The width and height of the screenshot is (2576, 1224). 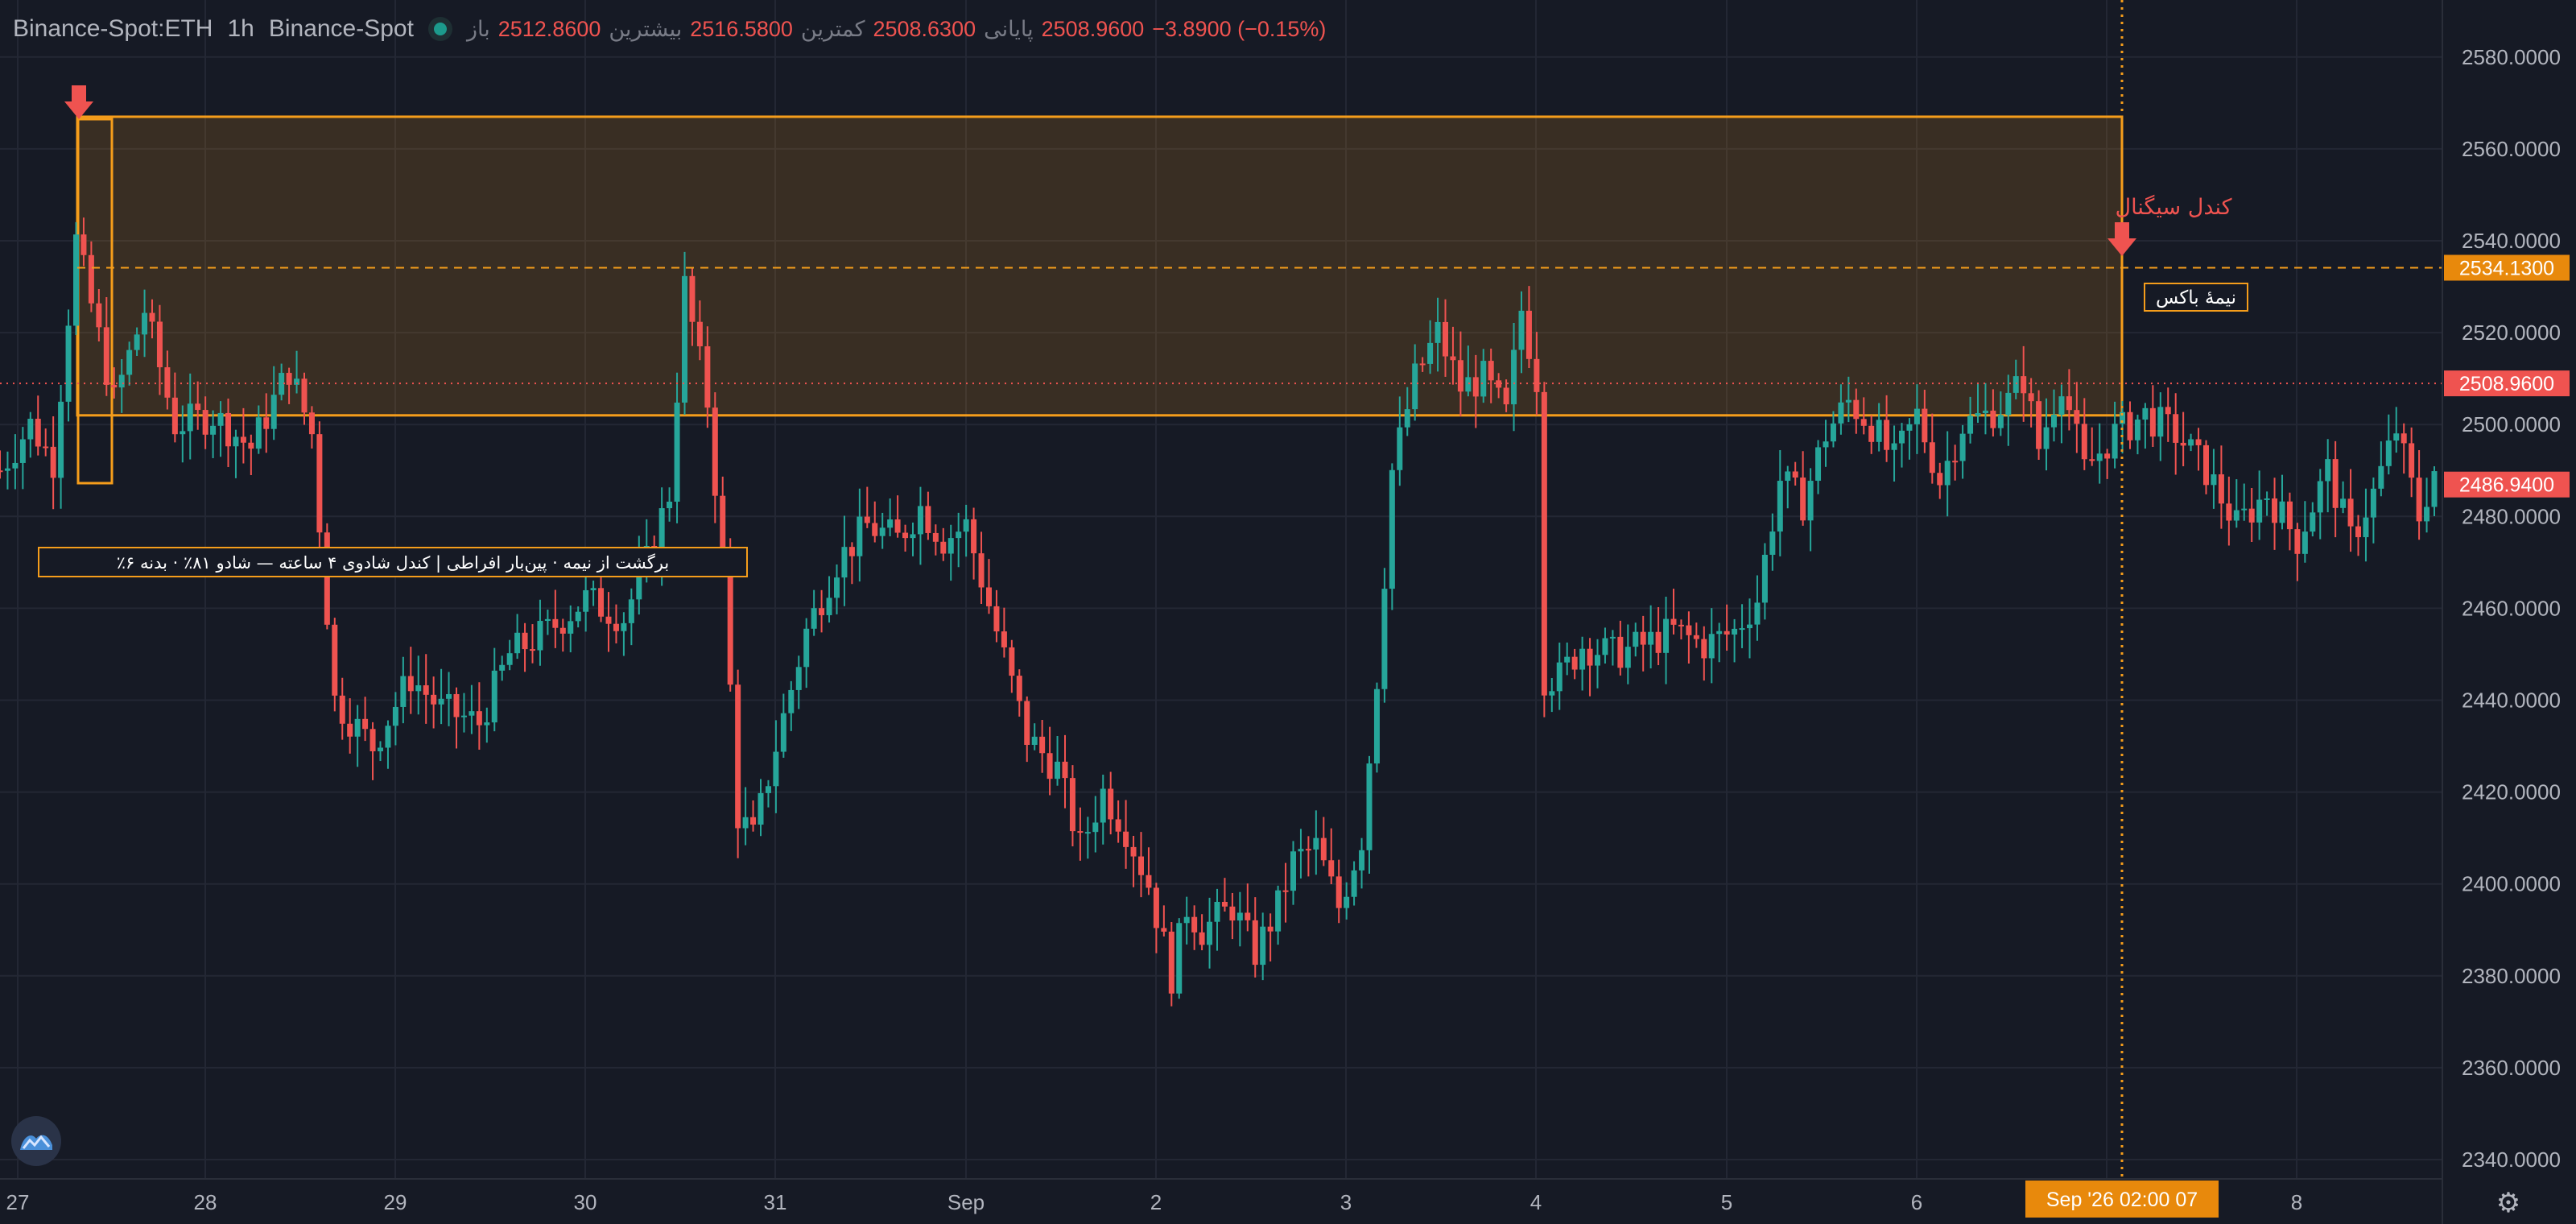 What do you see at coordinates (2508, 1203) in the screenshot?
I see `settings-gear-icon: ⚙` at bounding box center [2508, 1203].